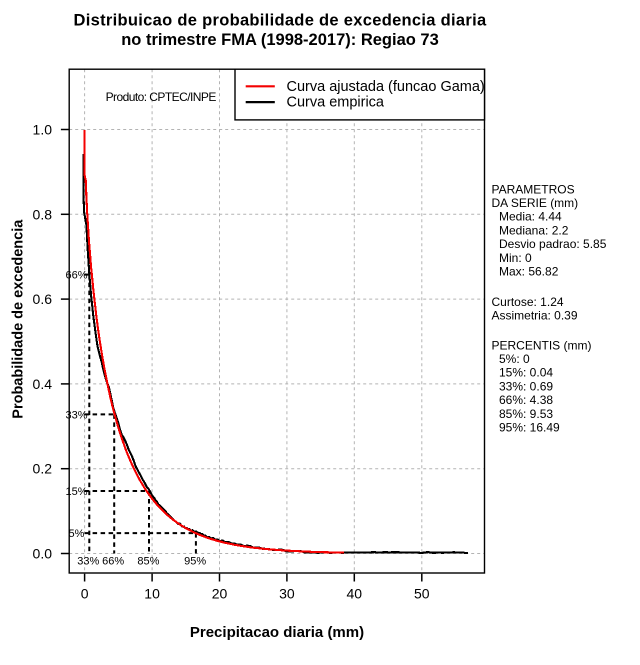  Describe the element at coordinates (533, 189) in the screenshot. I see `svg-text: PARAMETROS` at that location.